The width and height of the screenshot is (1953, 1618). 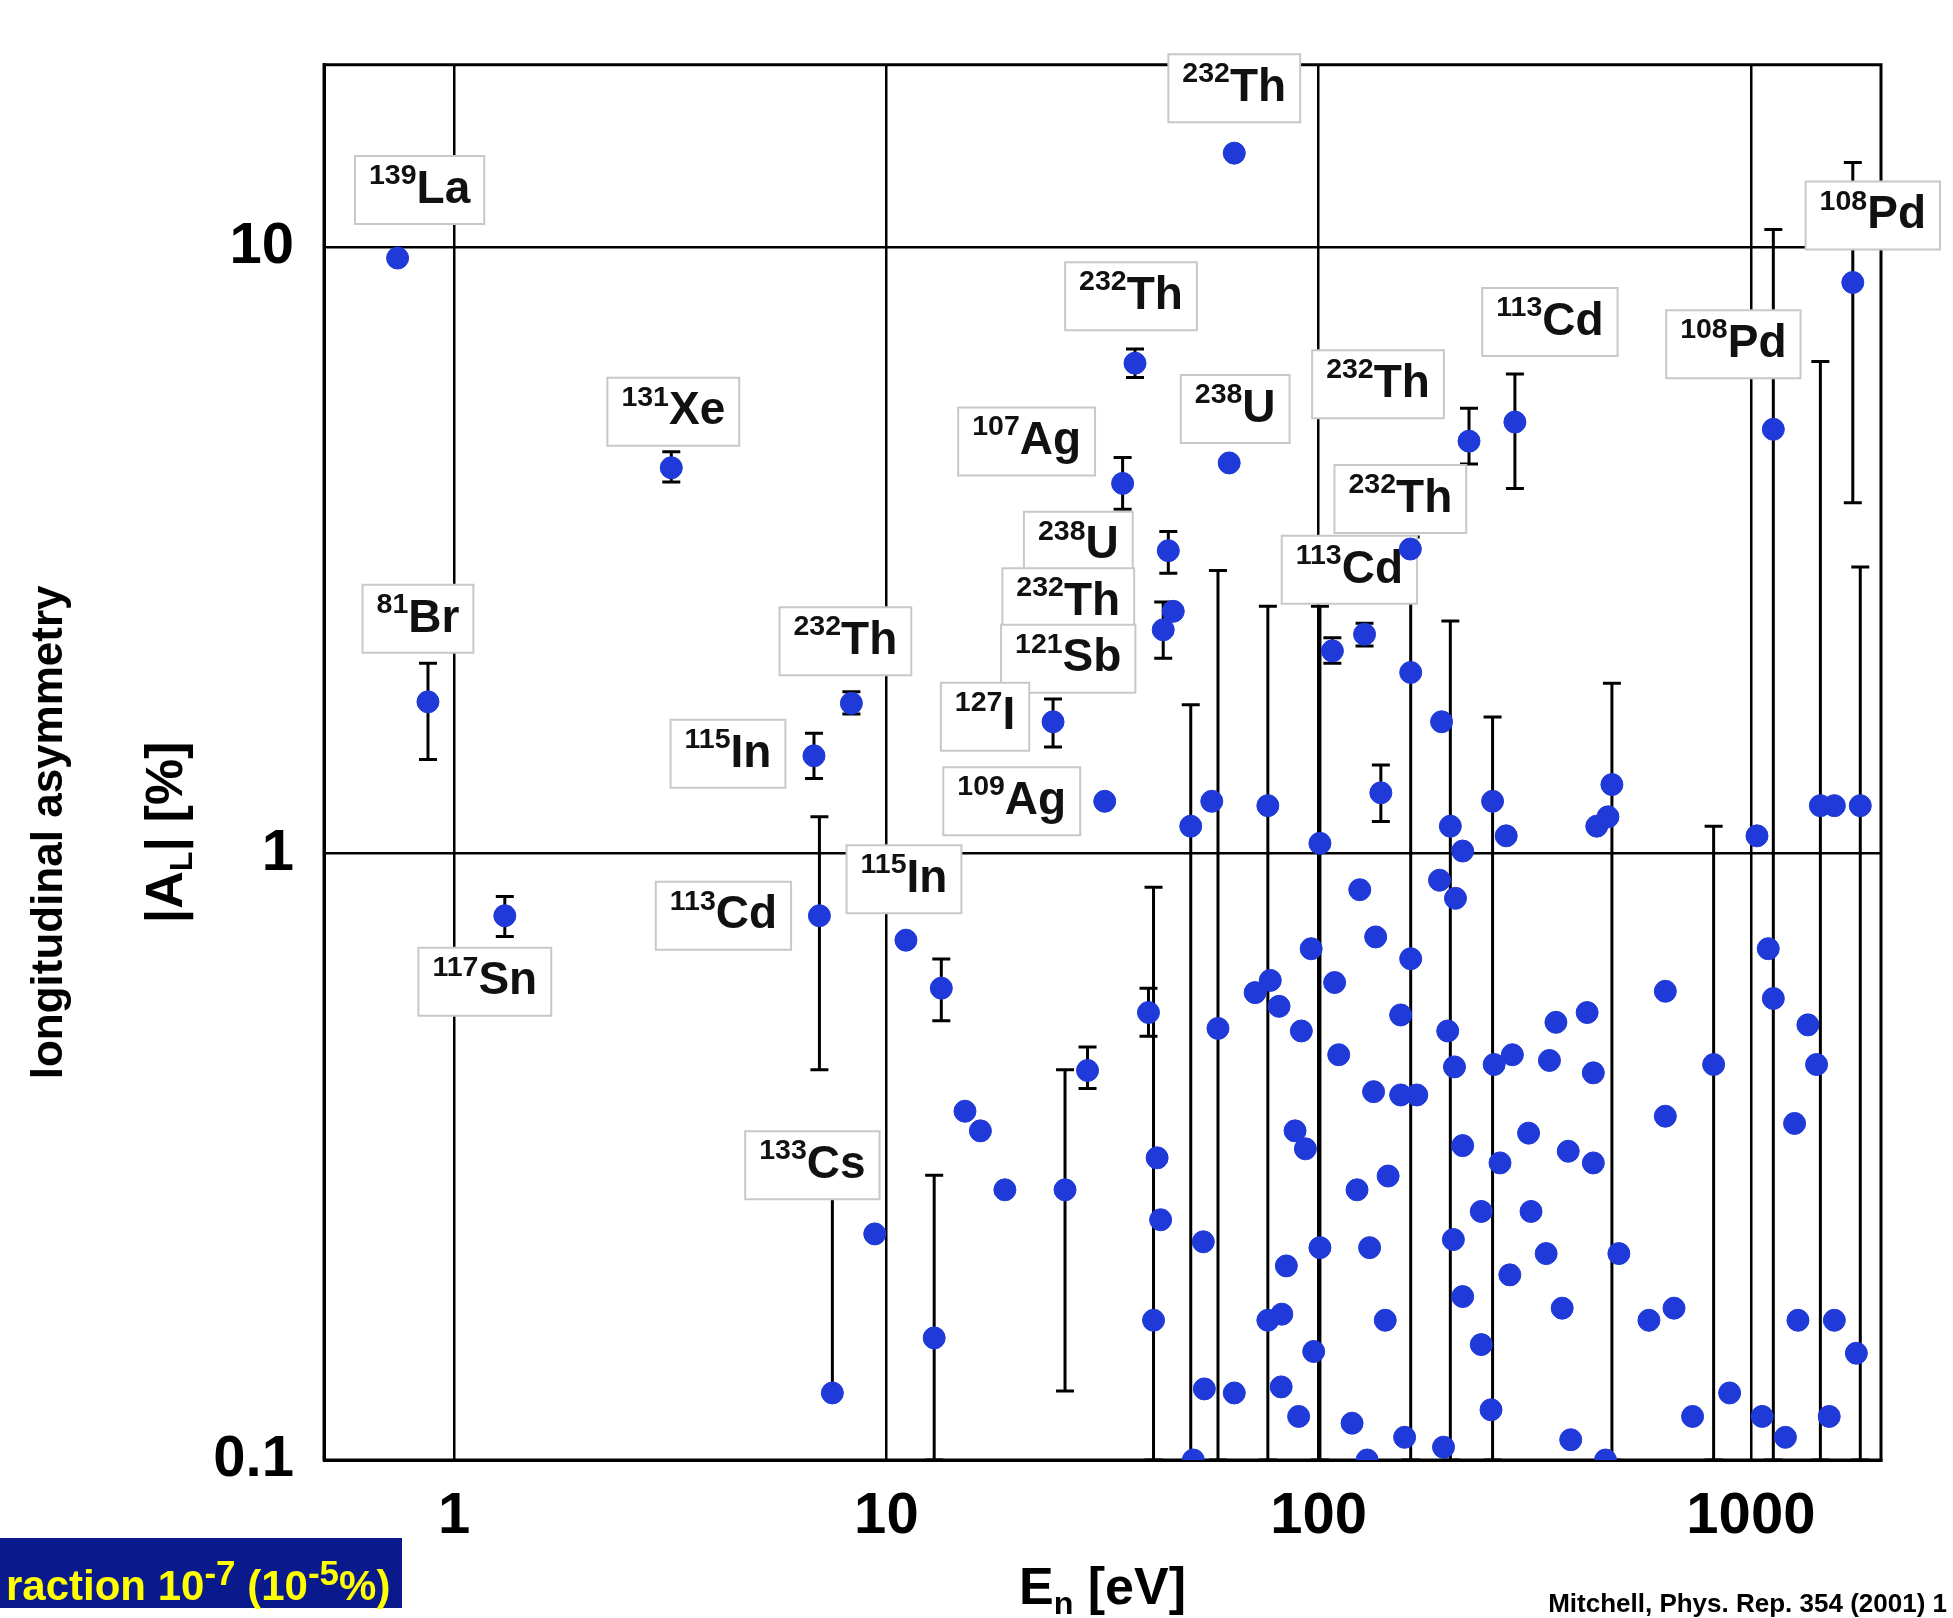 What do you see at coordinates (253, 1455) in the screenshot?
I see `y-tick-label: 0.1` at bounding box center [253, 1455].